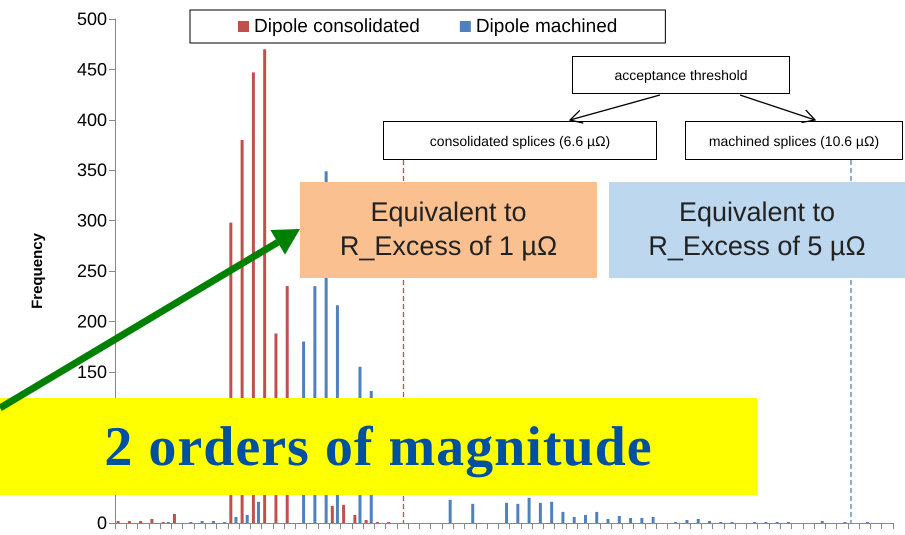 This screenshot has width=905, height=535. Describe the element at coordinates (91, 19) in the screenshot. I see `y-tick-label: 500` at that location.